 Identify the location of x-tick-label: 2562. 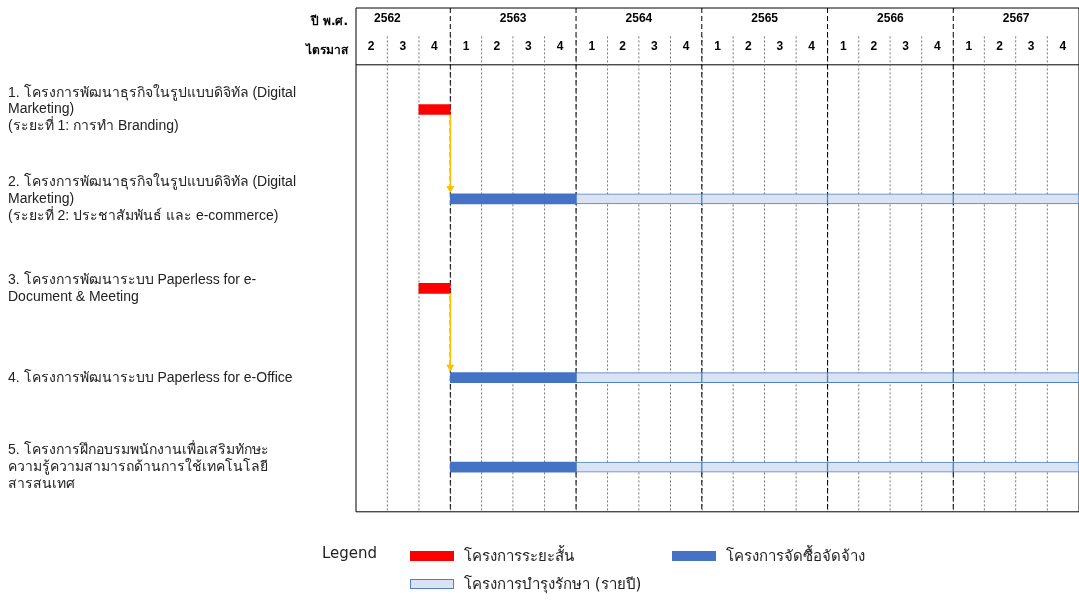
(388, 17).